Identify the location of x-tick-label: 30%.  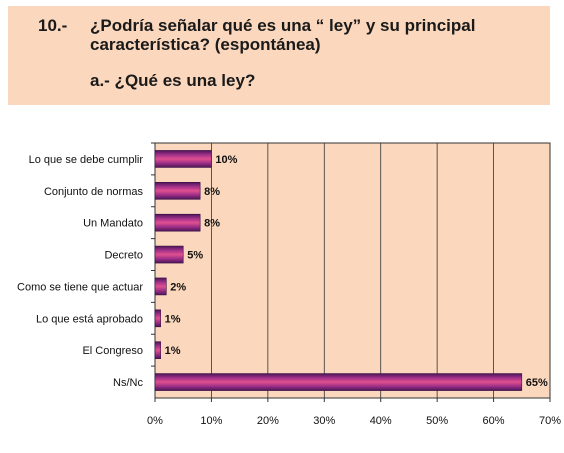
(324, 421).